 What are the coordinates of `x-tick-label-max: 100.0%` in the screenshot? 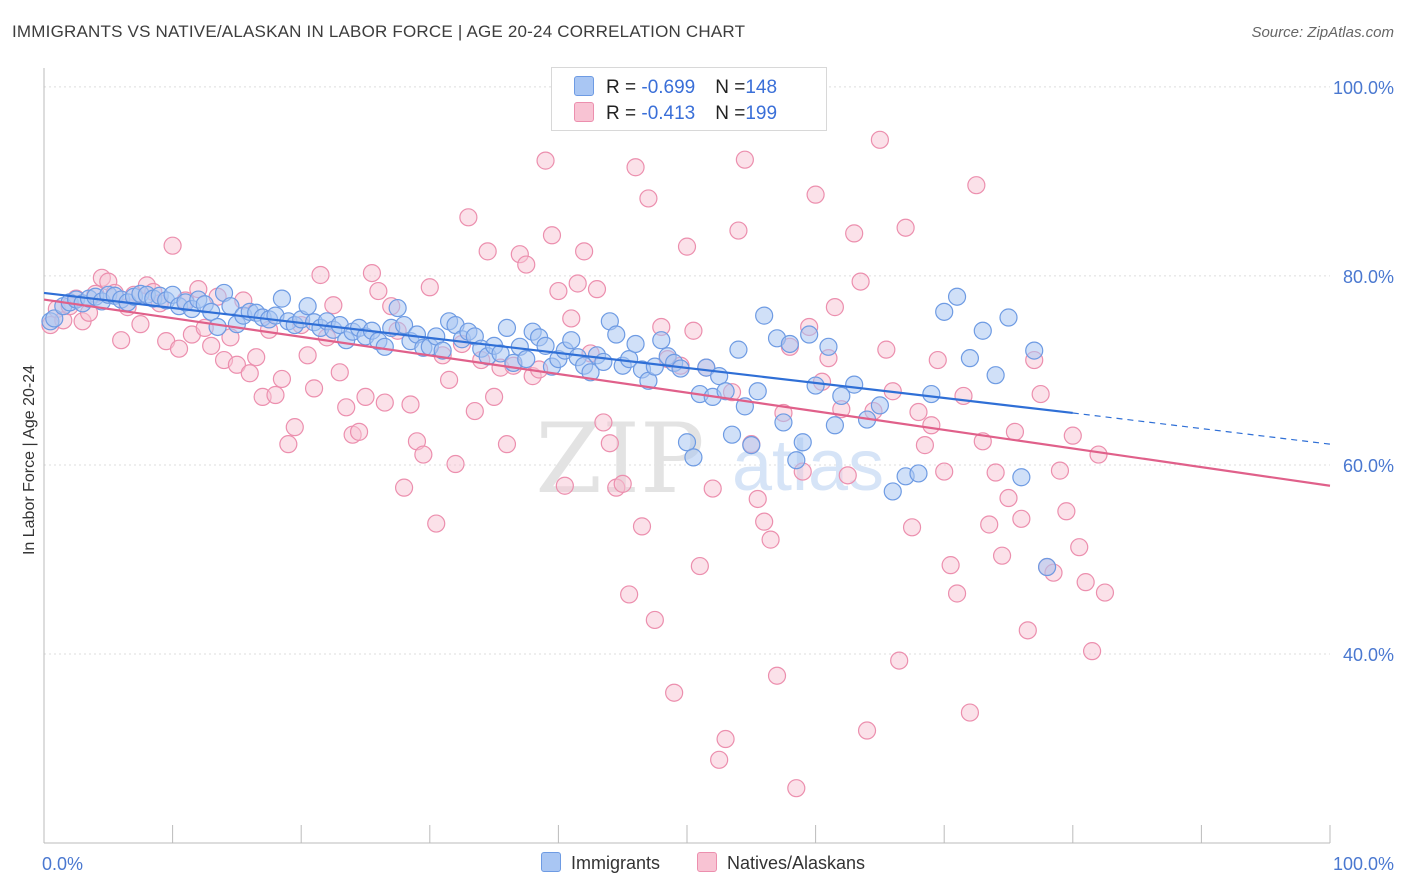 It's located at (1363, 864).